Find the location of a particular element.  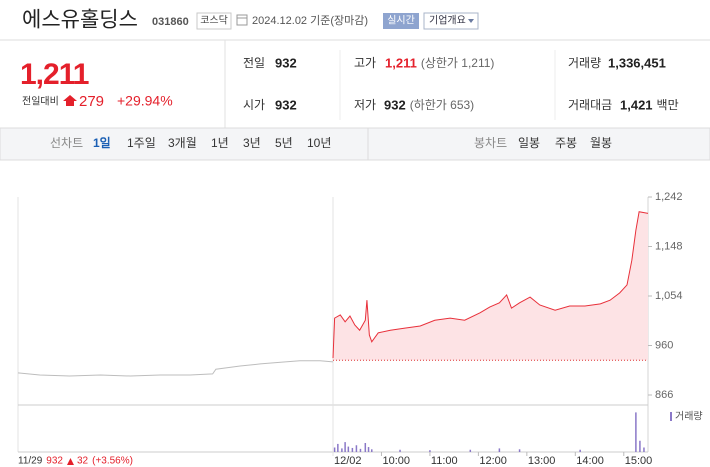

period-tab: 10년 is located at coordinates (319, 143).